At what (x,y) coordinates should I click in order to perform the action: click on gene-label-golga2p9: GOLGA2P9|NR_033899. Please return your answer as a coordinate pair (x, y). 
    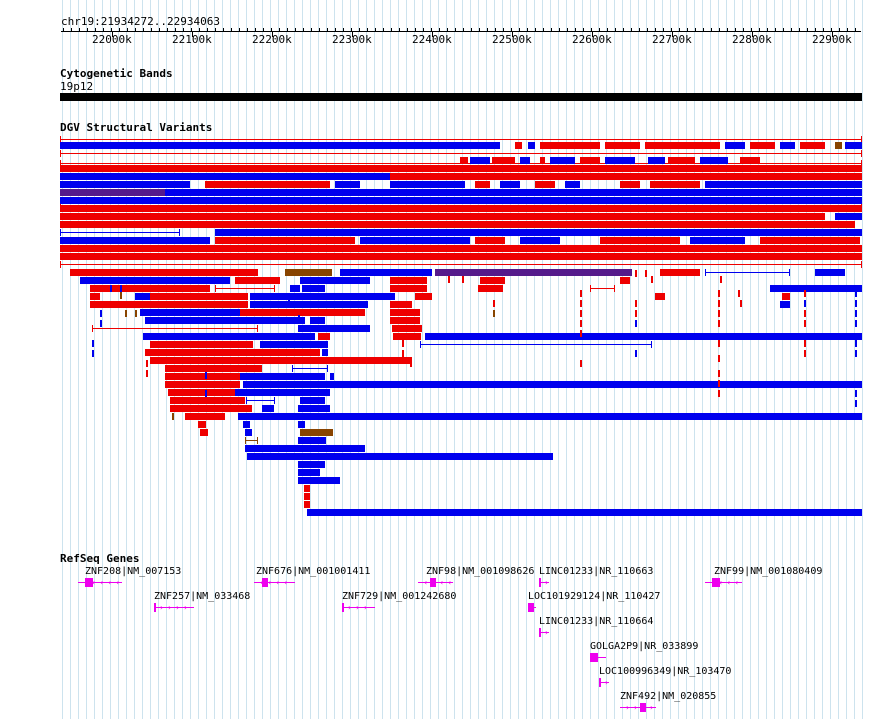
    Looking at the image, I should click on (644, 646).